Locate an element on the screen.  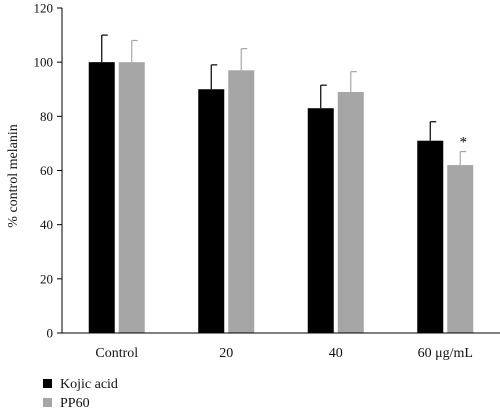
y-axis-label: % control melanin is located at coordinates (13, 175).